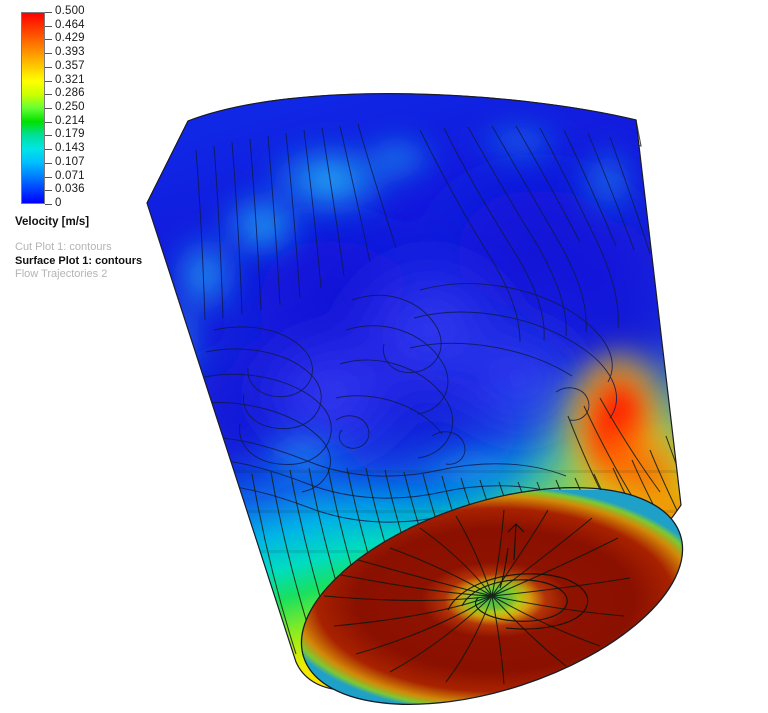  Describe the element at coordinates (70, 52) in the screenshot. I see `colorbar-tick-label-3: 0.393` at that location.